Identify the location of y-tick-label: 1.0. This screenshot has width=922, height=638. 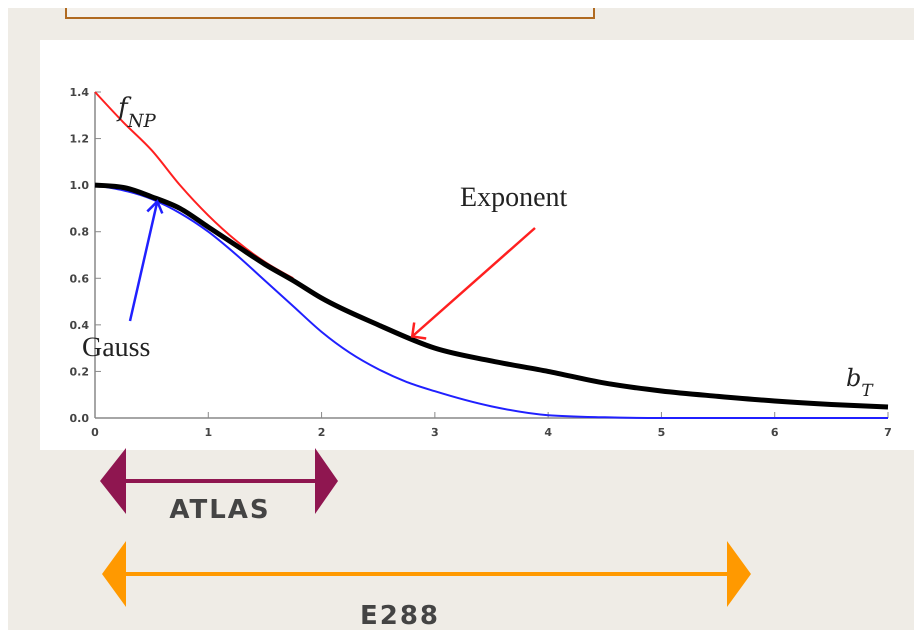
(80, 185).